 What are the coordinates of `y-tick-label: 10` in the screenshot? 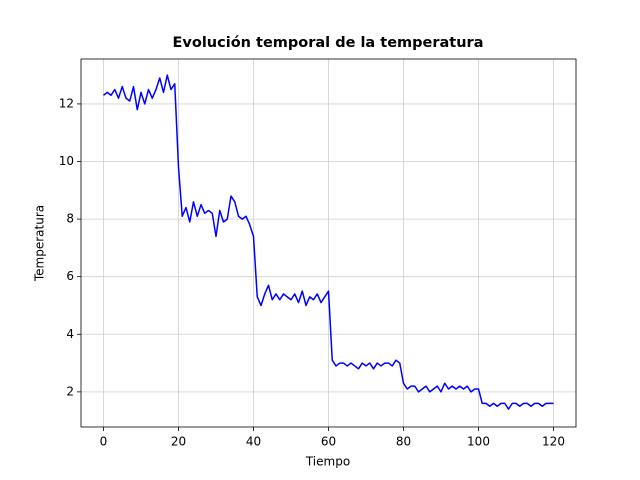 It's located at (66, 161).